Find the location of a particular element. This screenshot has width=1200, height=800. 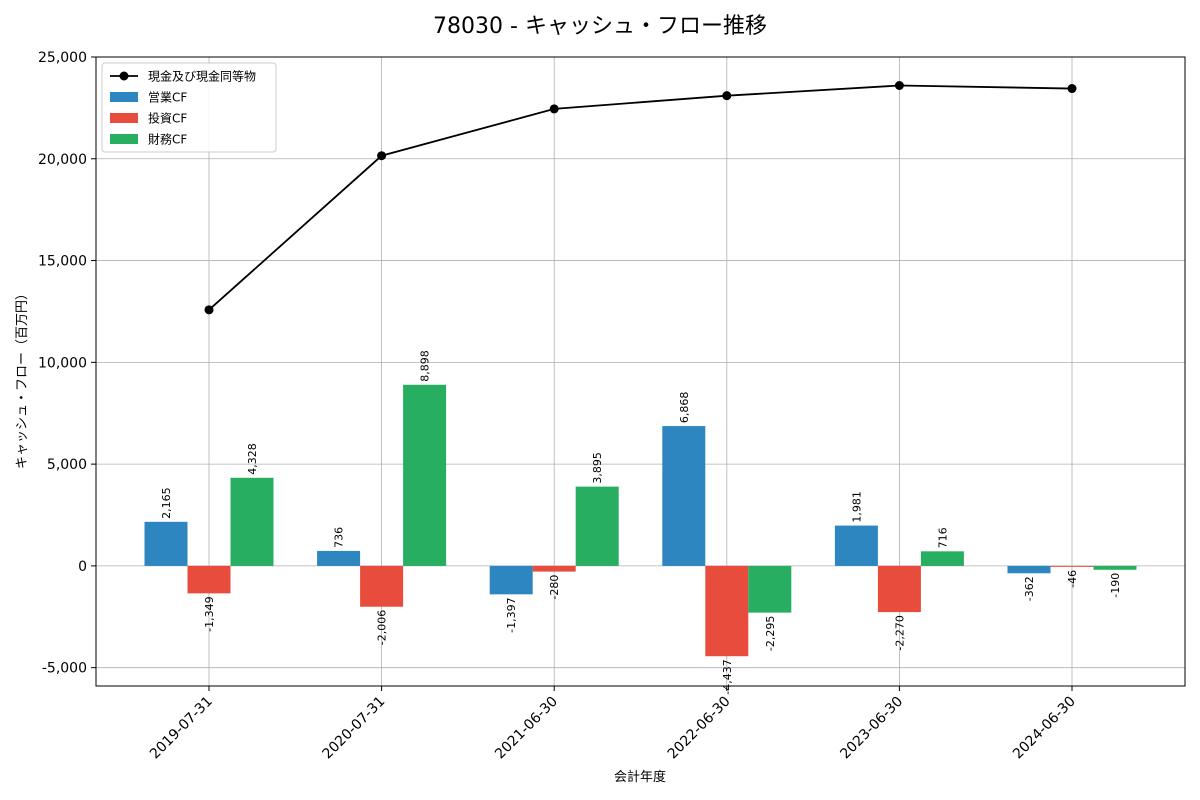

bar-財務CF-2021-06-30 is located at coordinates (597, 526).